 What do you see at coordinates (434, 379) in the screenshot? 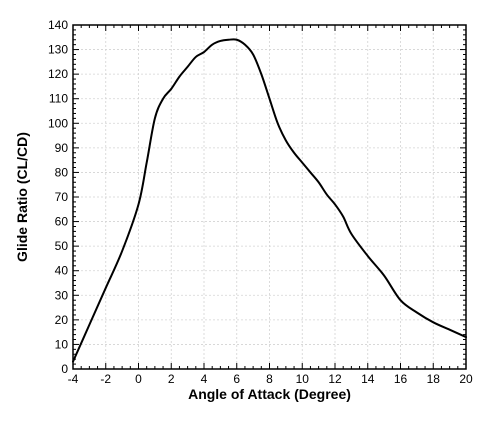
I see `x-tick-label: 18` at bounding box center [434, 379].